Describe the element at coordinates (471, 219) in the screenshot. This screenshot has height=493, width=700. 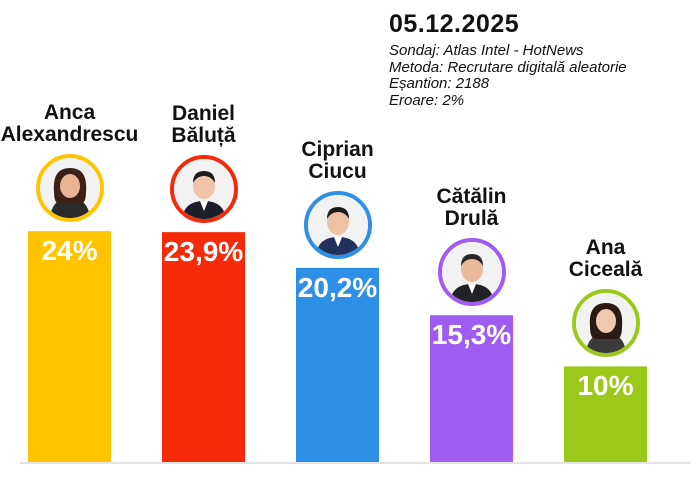
I see `candidate-name-line: Drulă` at that location.